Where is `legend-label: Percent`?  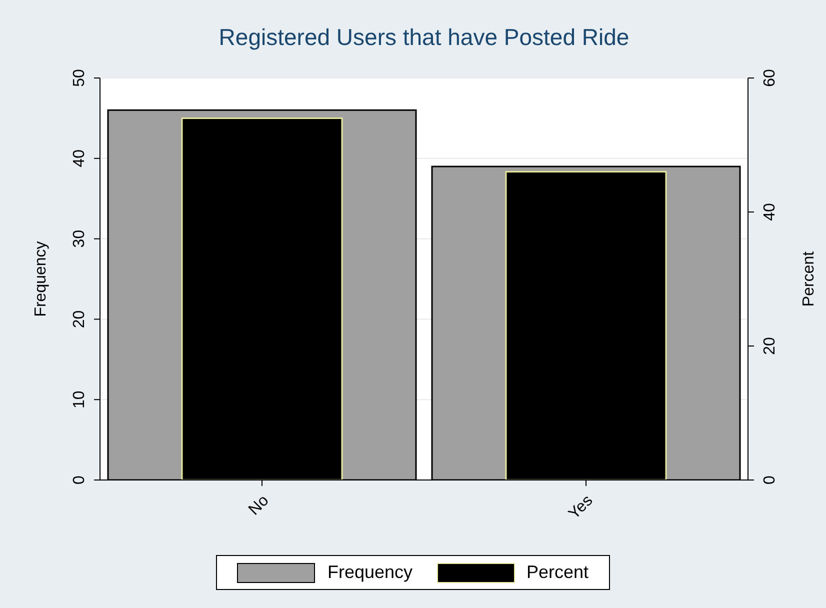 legend-label: Percent is located at coordinates (557, 572).